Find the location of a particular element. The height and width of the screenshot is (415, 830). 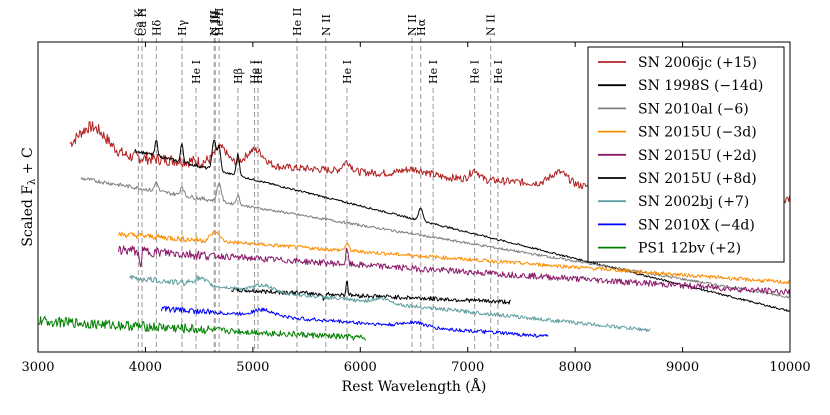

line-id-label: N III is located at coordinates (214, 23).